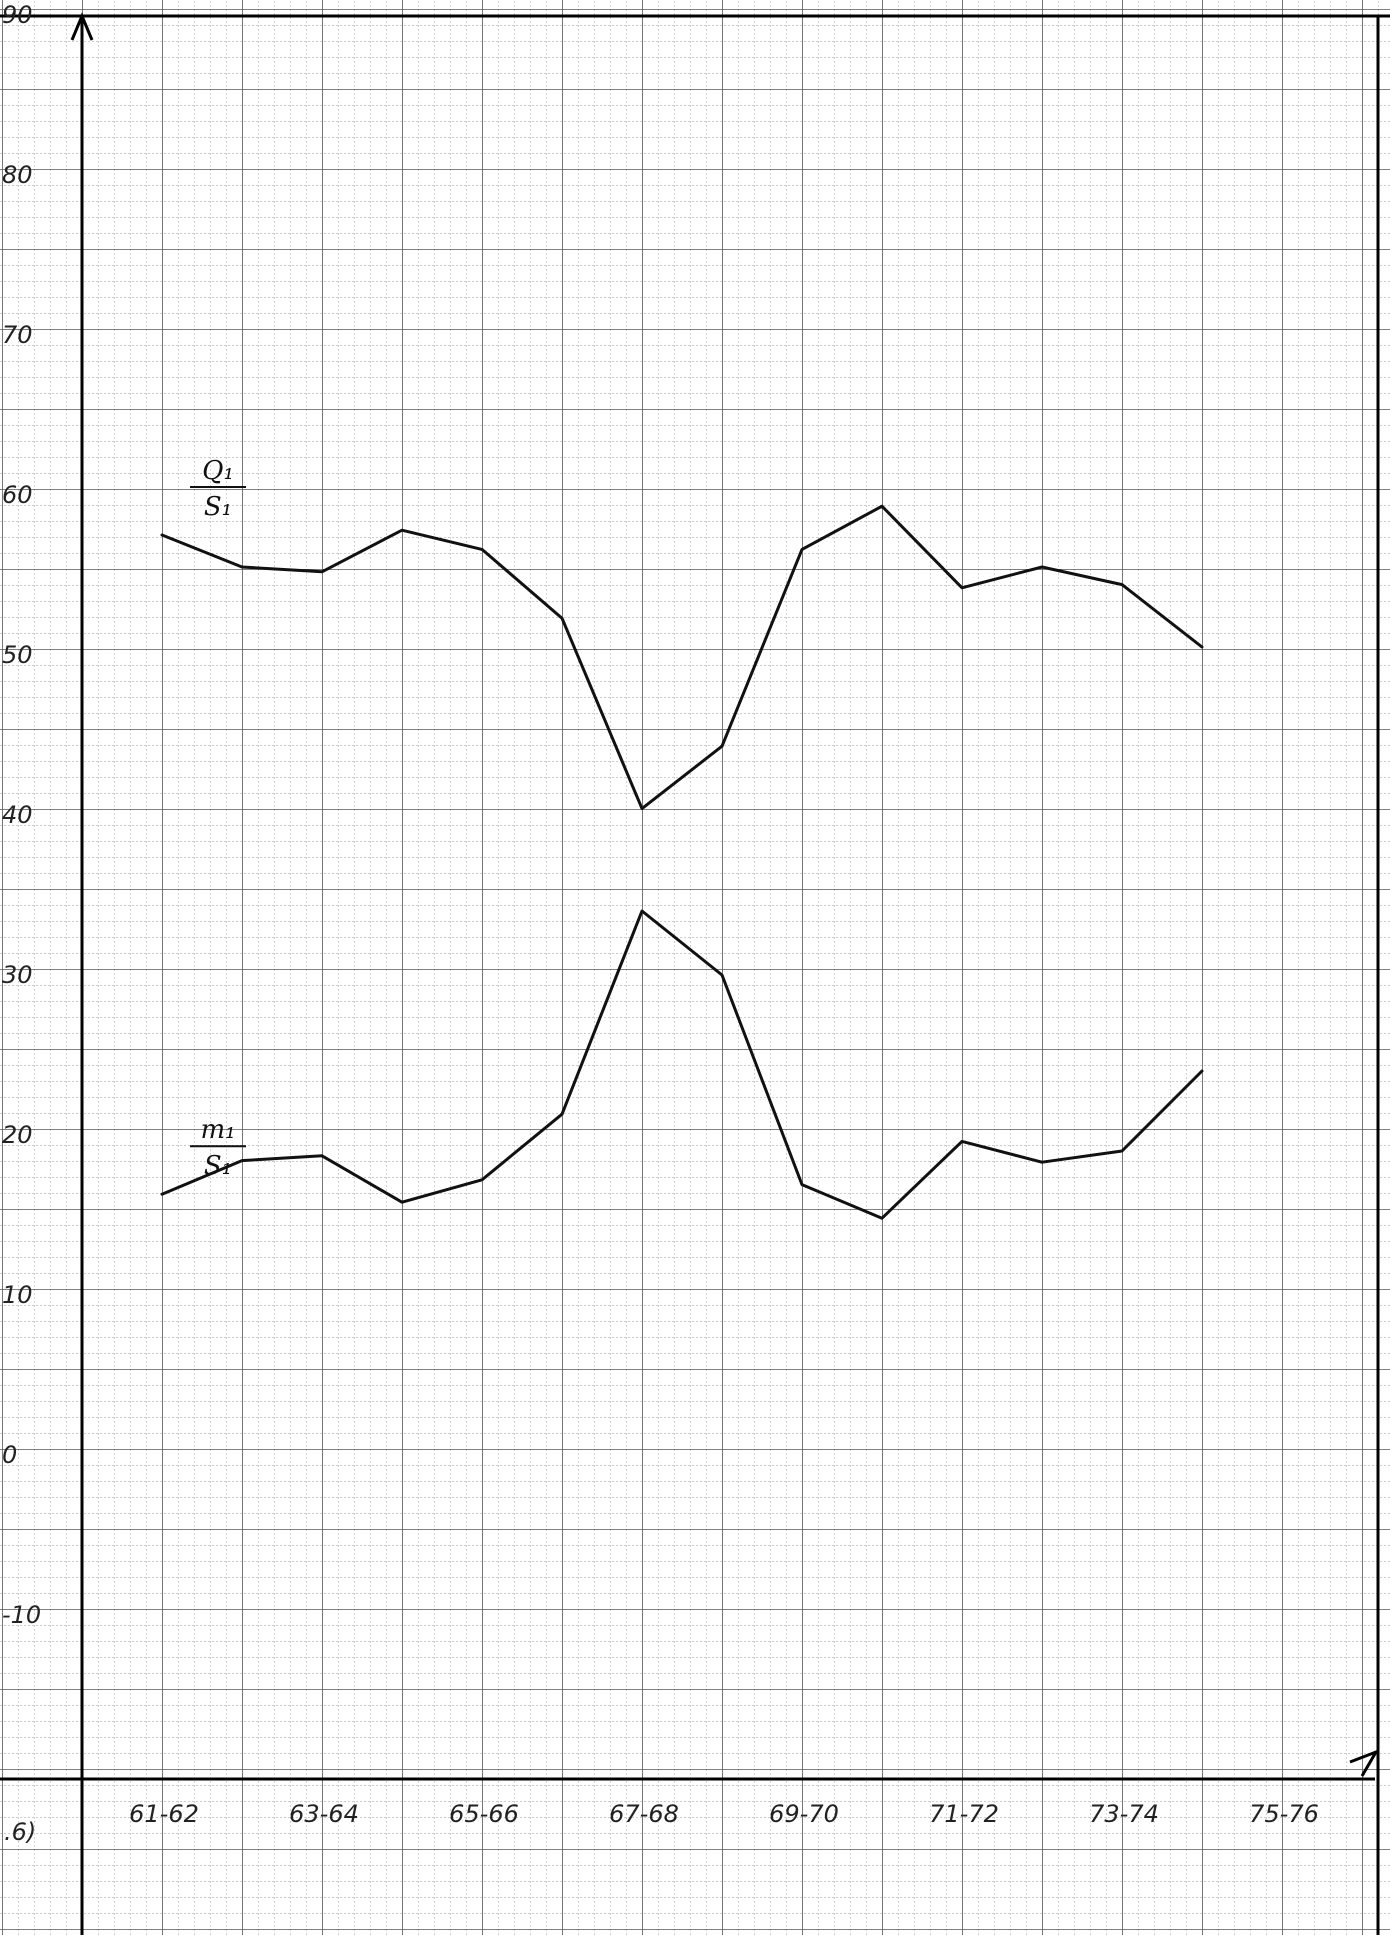 This screenshot has height=1935, width=1390. Describe the element at coordinates (20, 1832) in the screenshot. I see `x-axis-corner-label: .6)` at that location.